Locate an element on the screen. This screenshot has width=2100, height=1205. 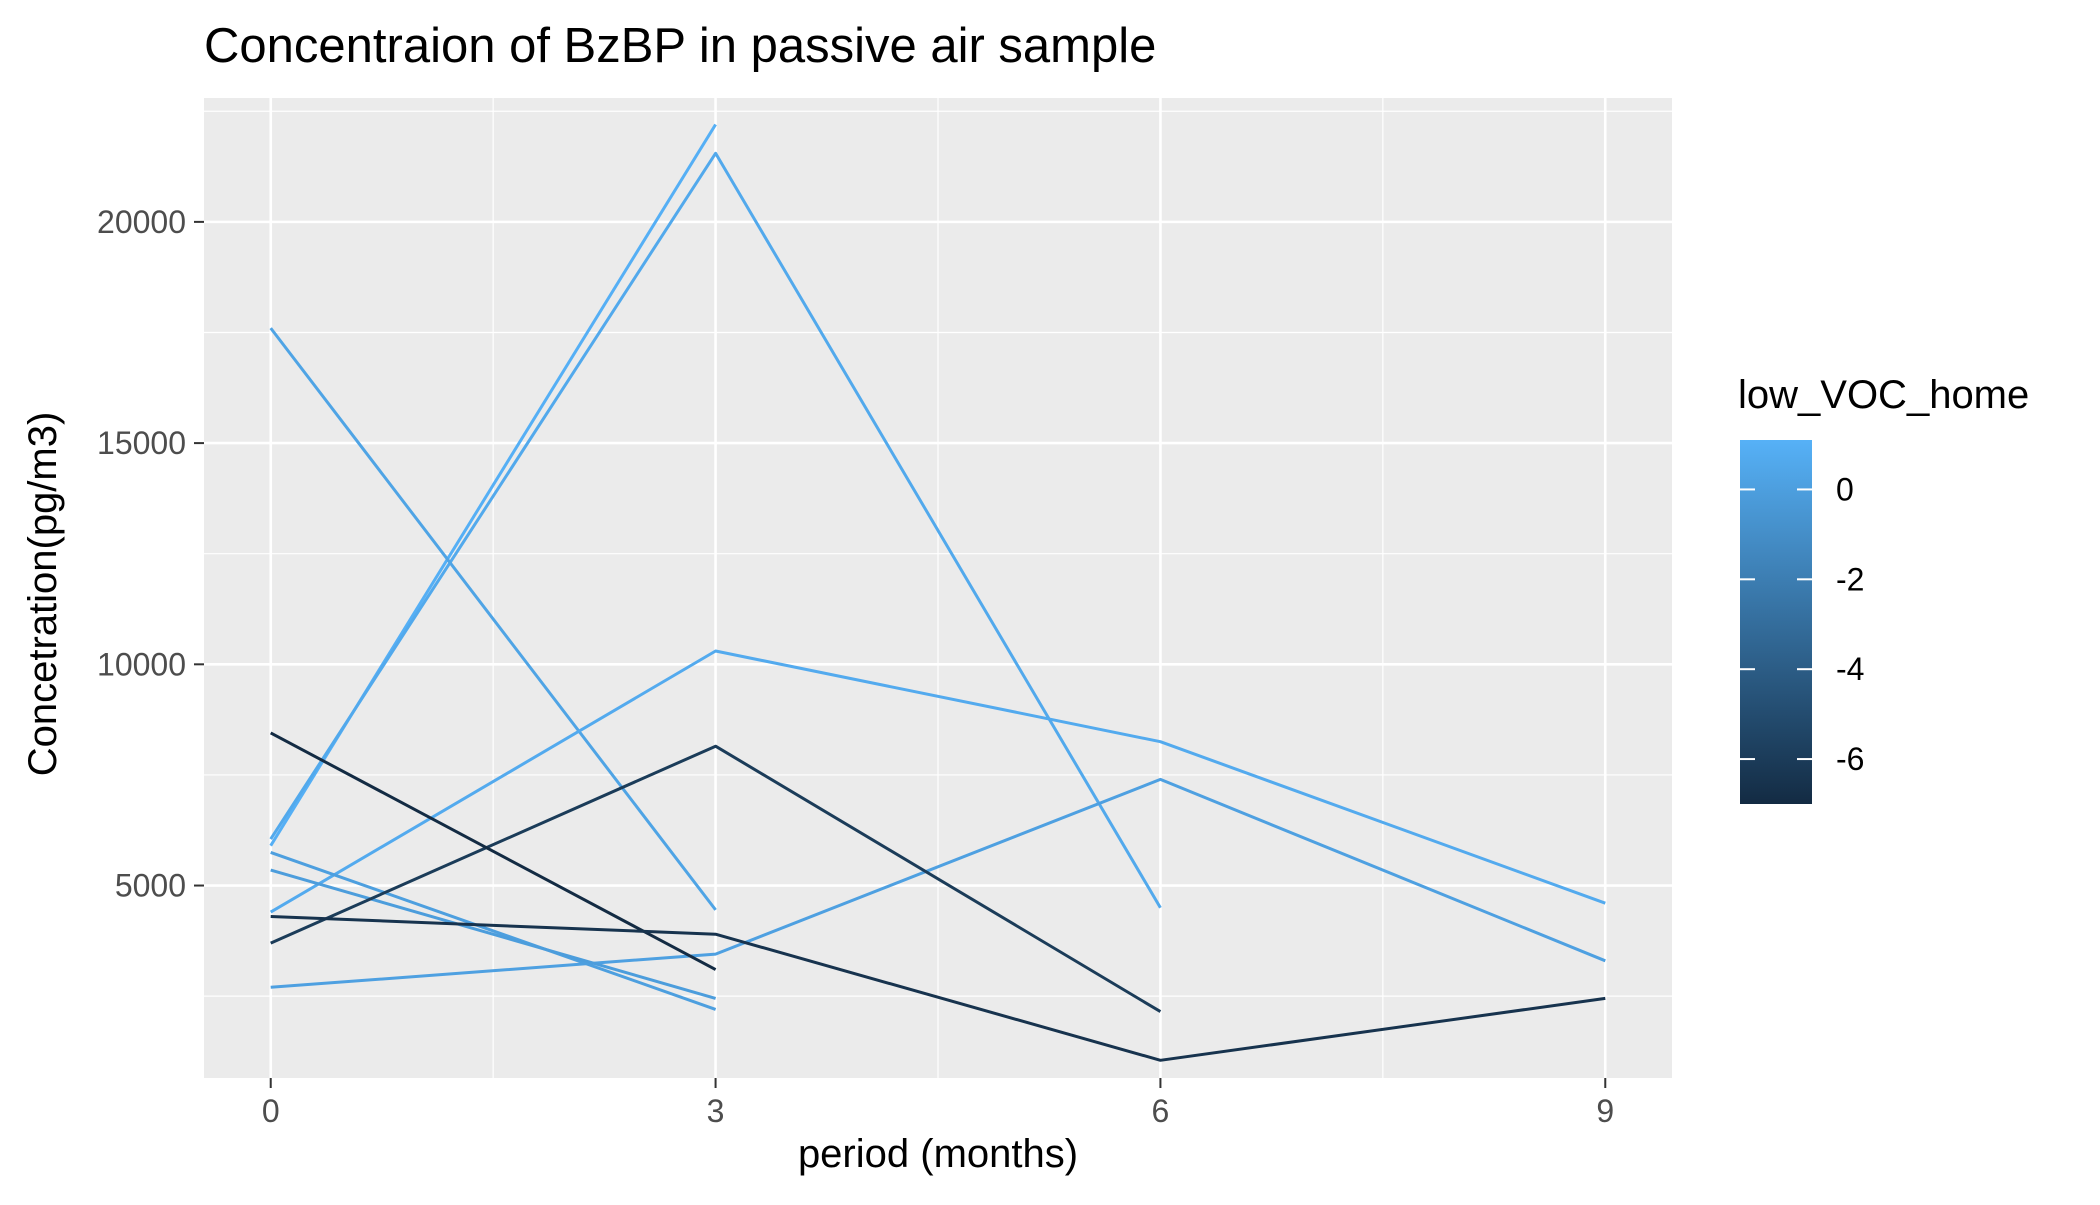
x-axis-title: period (months) is located at coordinates (938, 1154).